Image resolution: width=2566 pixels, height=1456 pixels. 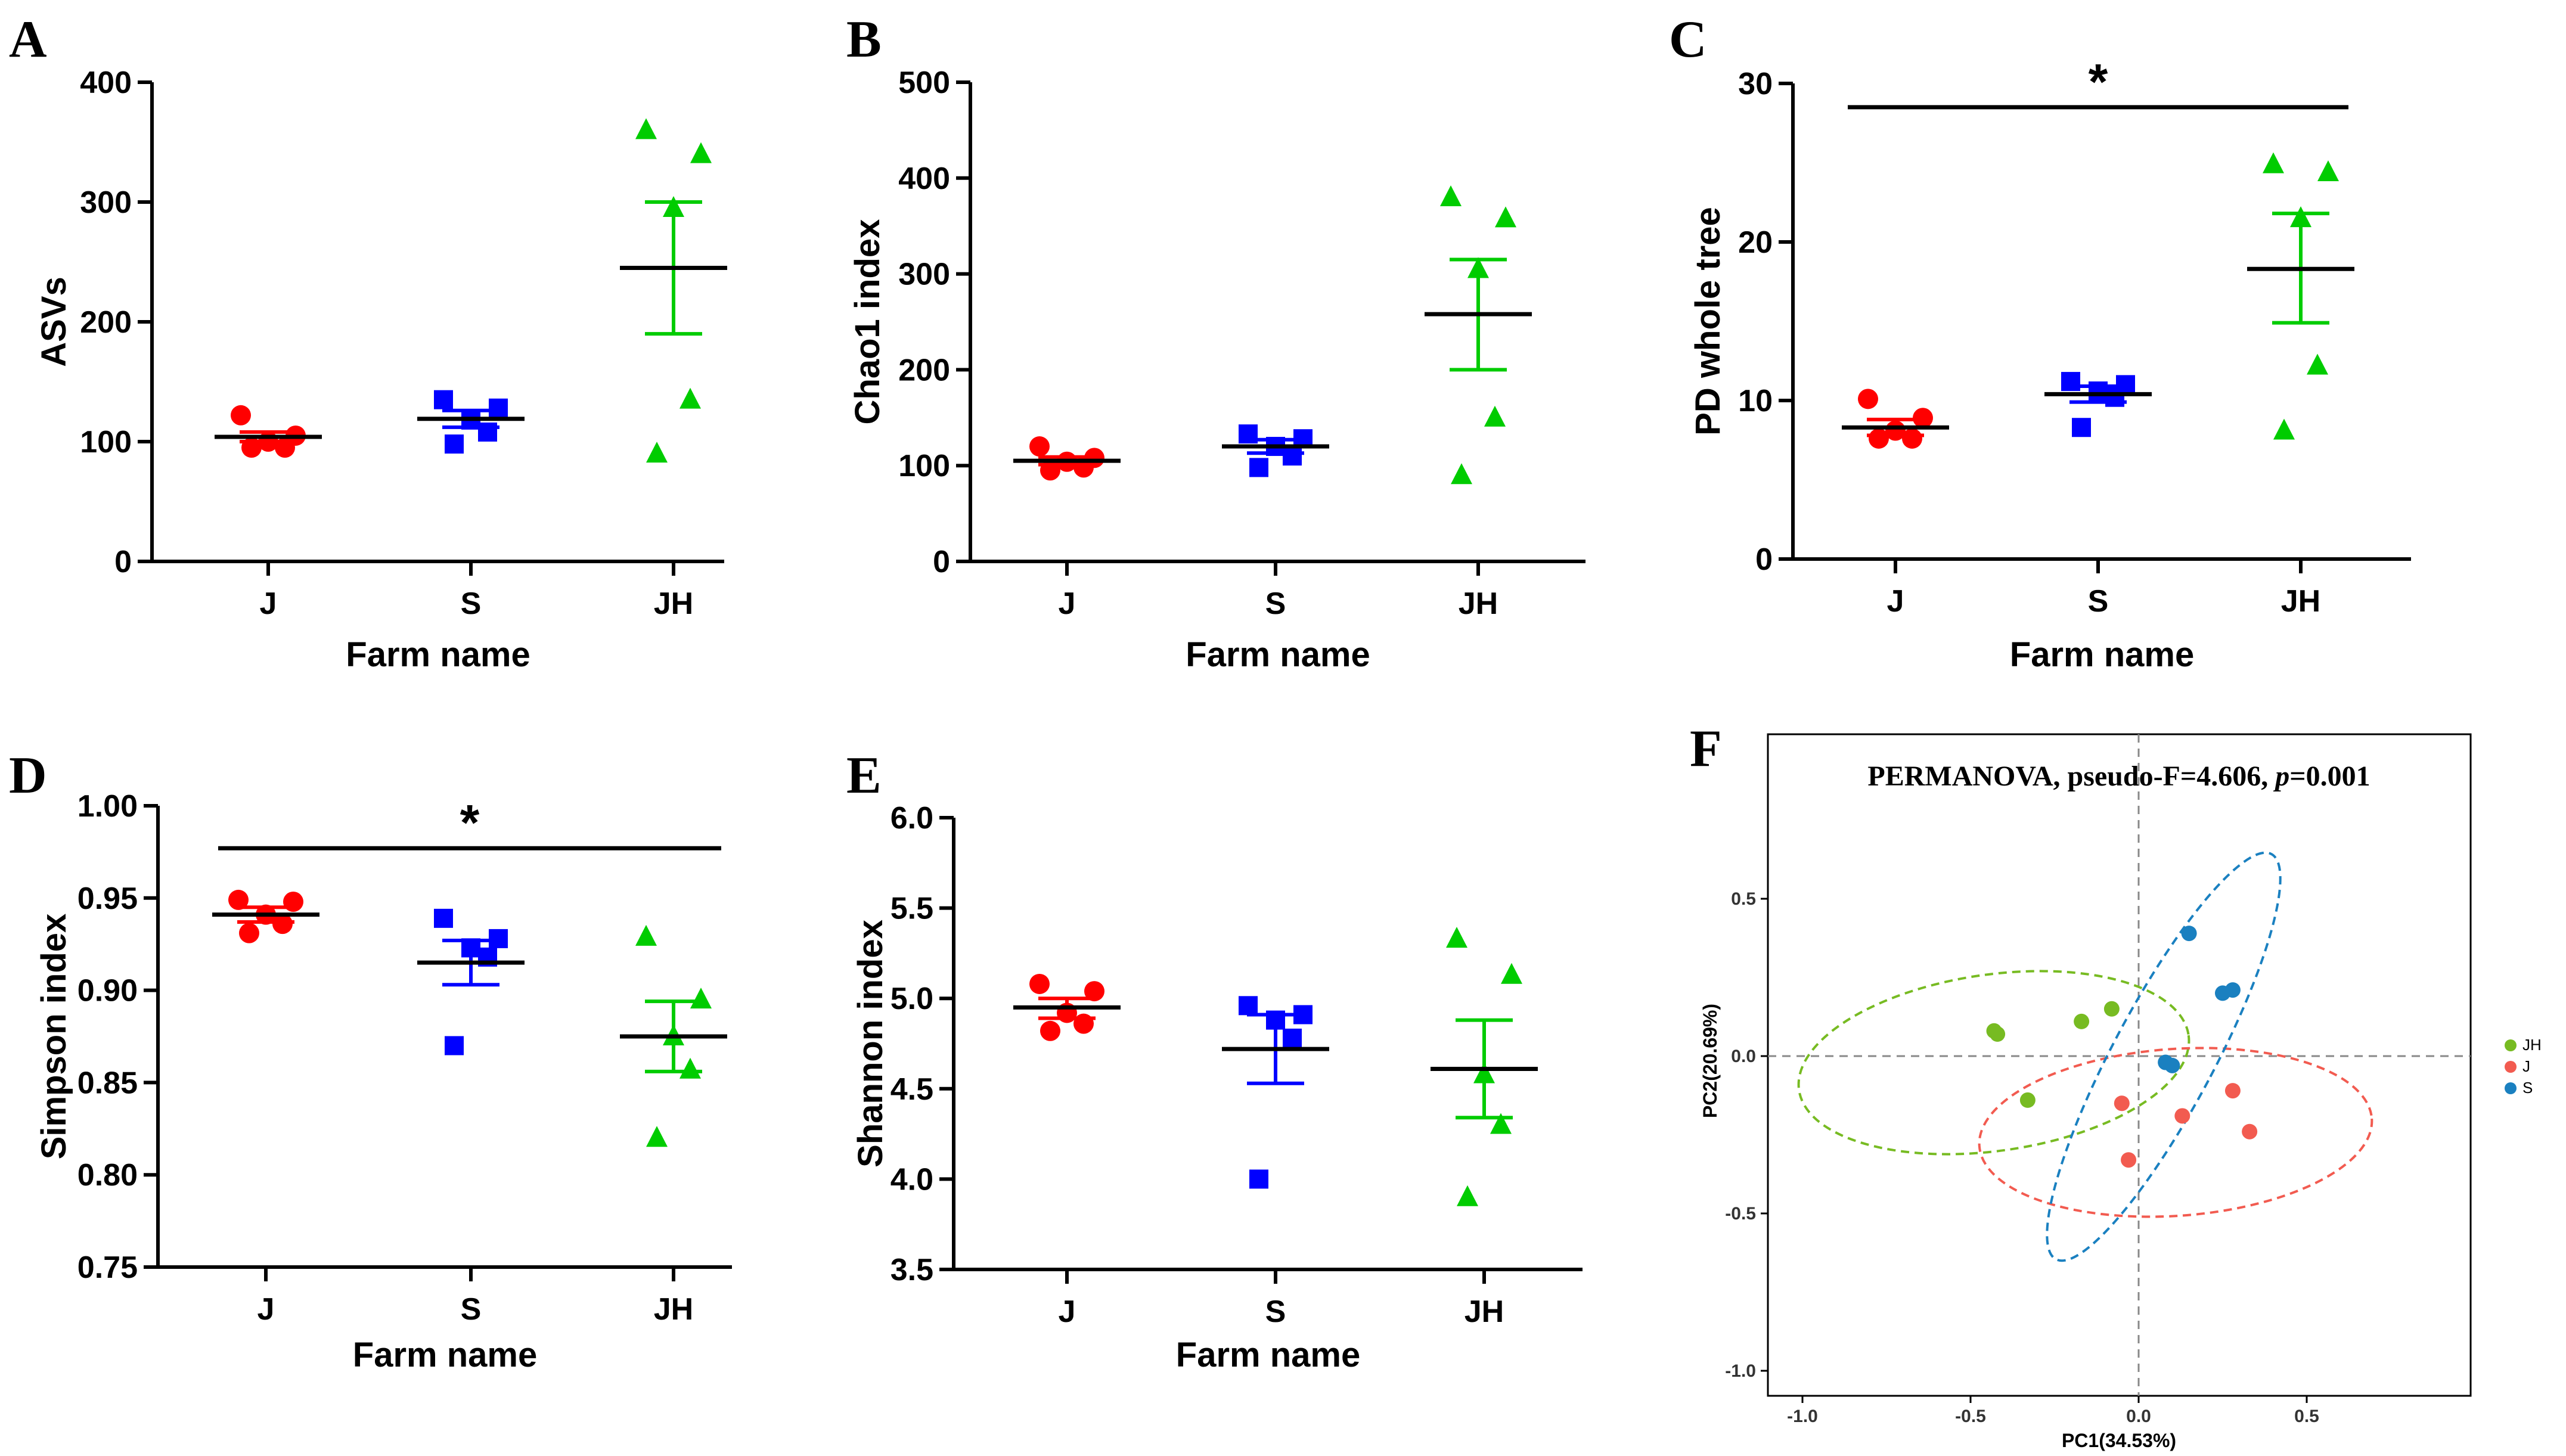 I want to click on panel-c: C 0 10 20 30 J S JH PD whole tree Farm name *, so click(x=2040, y=343).